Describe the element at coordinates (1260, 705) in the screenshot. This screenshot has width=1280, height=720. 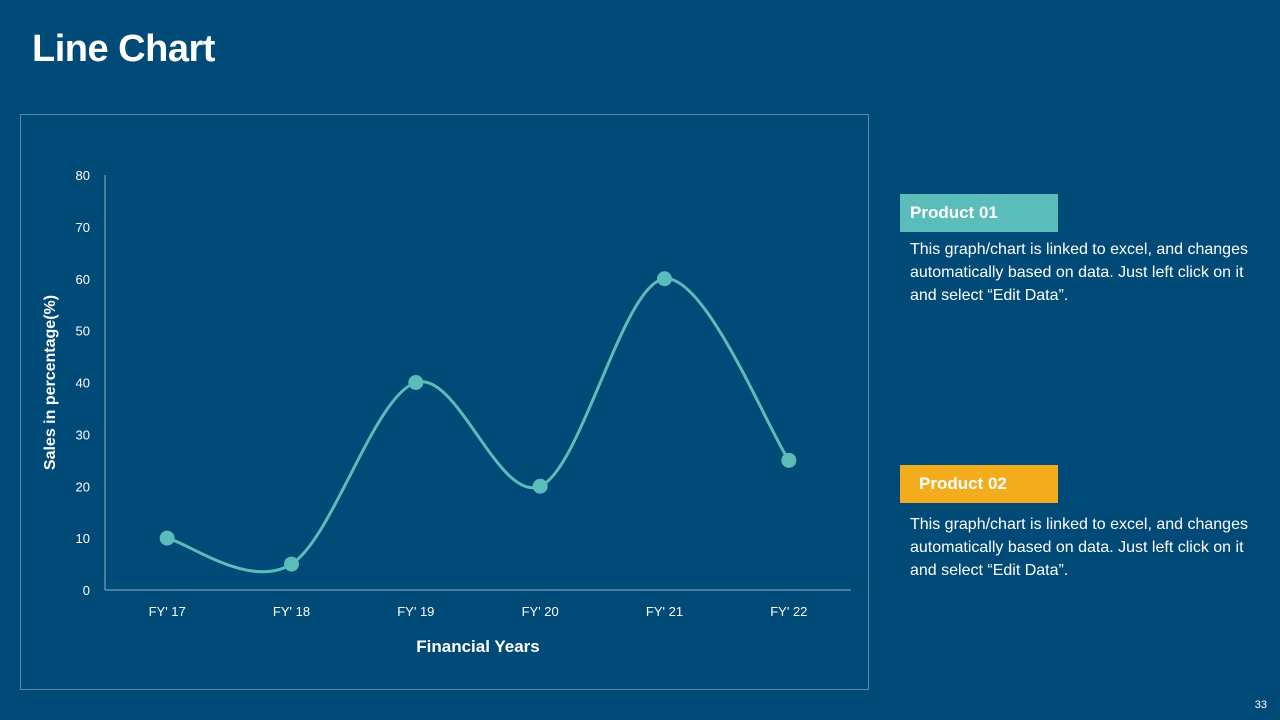
I see `page-number: 33` at that location.